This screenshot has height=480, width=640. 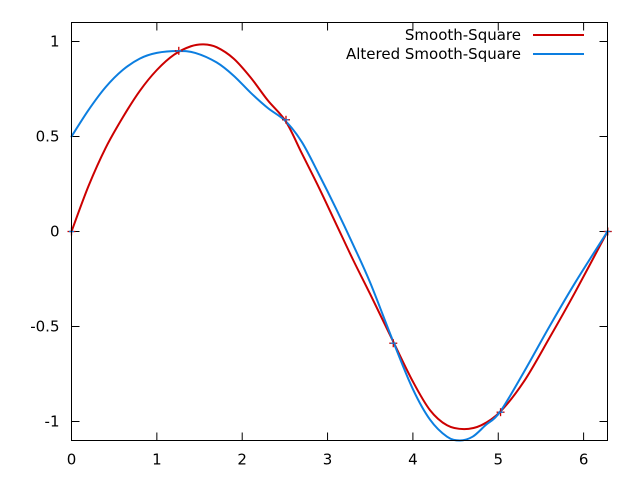 What do you see at coordinates (584, 460) in the screenshot?
I see `x-tick-label-6: 6` at bounding box center [584, 460].